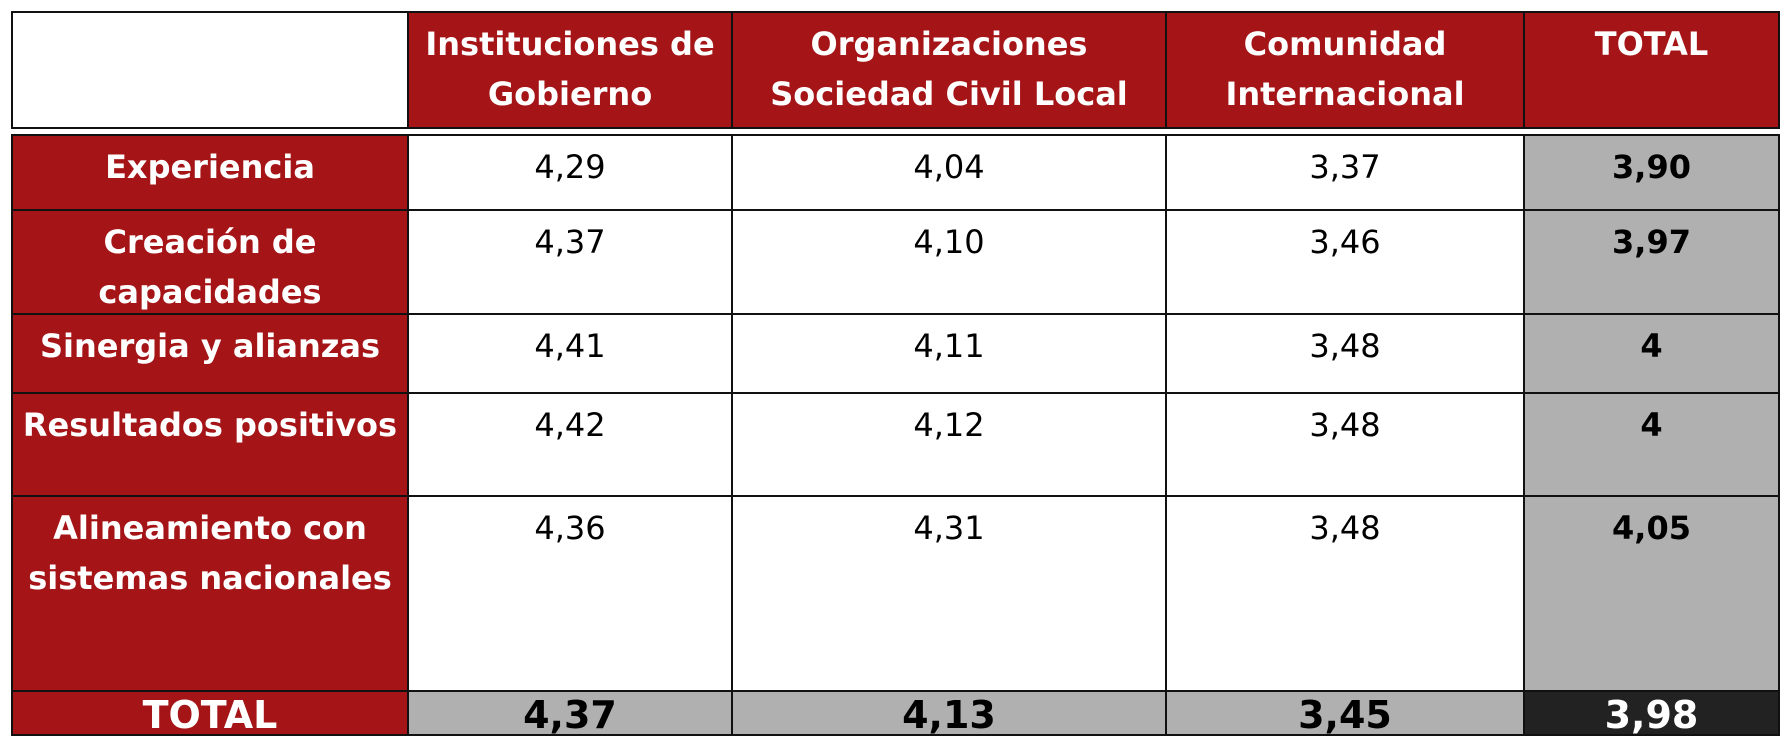 This screenshot has height=746, width=1790. Describe the element at coordinates (210, 713) in the screenshot. I see `total-label: TOTAL` at that location.